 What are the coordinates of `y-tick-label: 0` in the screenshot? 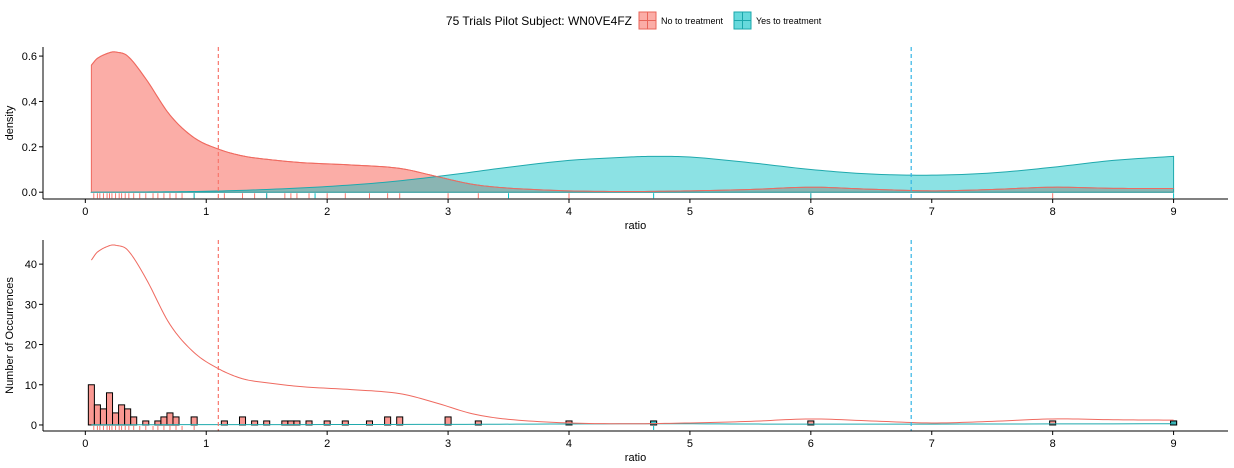 It's located at (34, 426).